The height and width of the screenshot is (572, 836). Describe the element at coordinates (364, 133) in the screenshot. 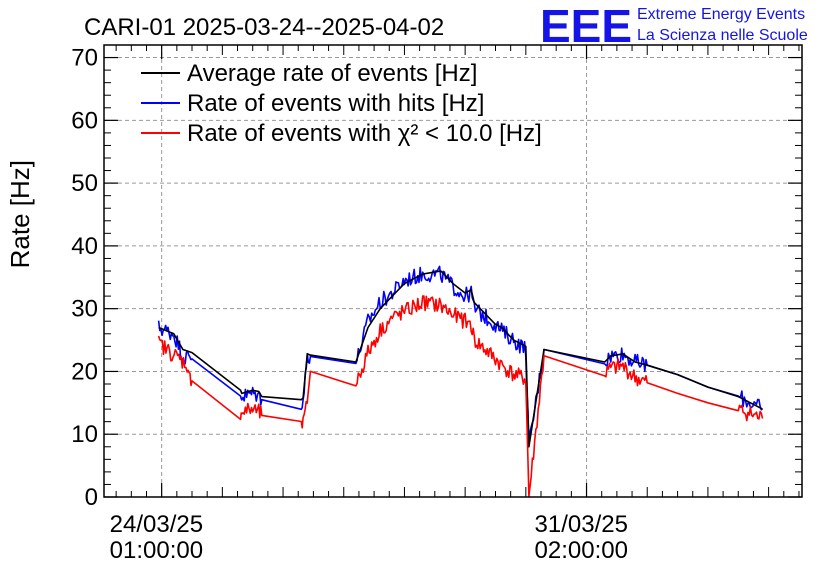

I see `legend-label: Rate of events with χ² < 10.0 [Hz]` at that location.